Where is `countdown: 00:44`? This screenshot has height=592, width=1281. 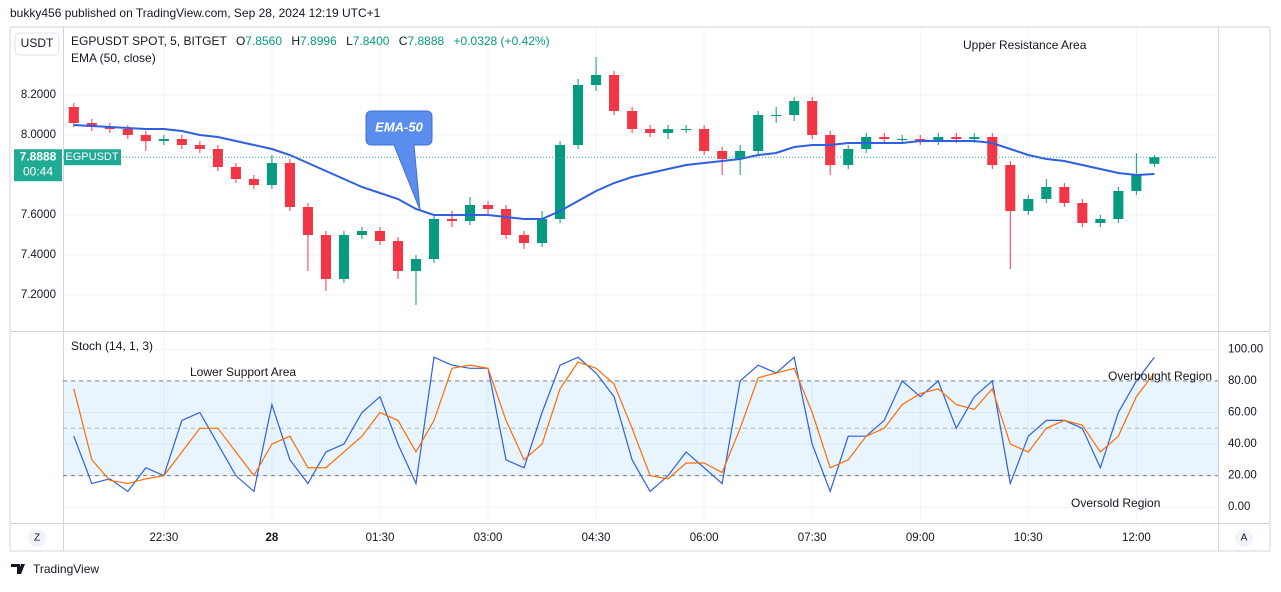
countdown: 00:44 is located at coordinates (38, 171).